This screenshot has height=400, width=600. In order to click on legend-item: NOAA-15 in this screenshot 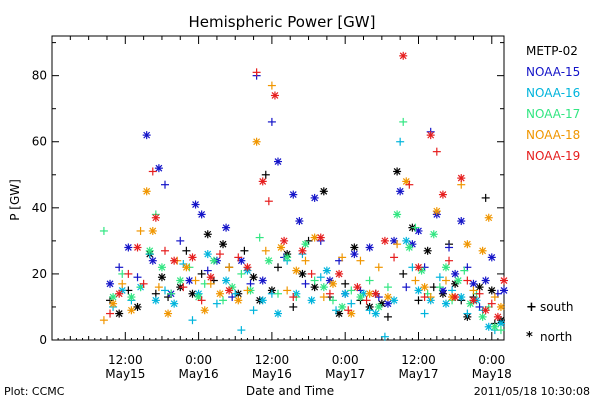, I will do `click(553, 72)`.